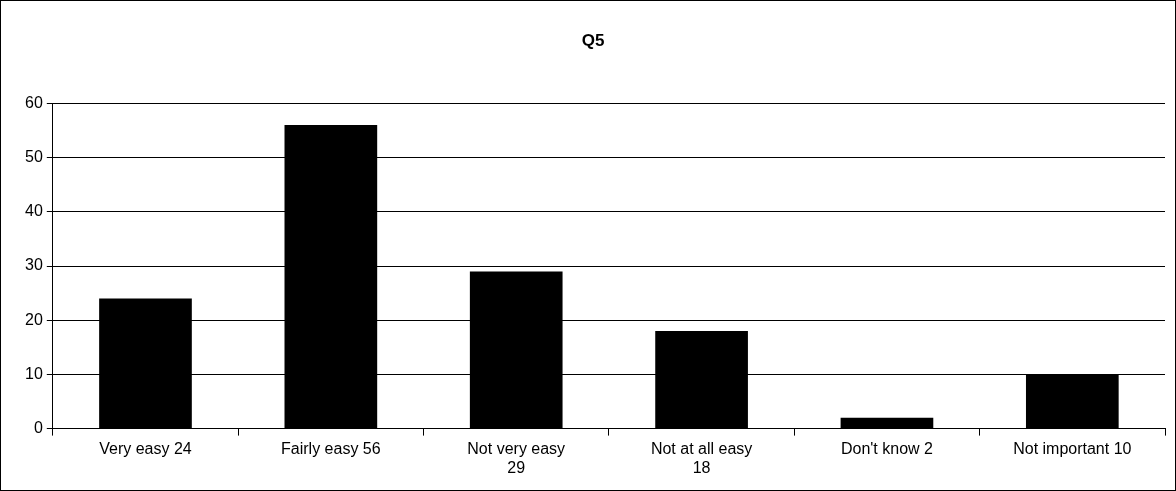 The width and height of the screenshot is (1176, 491). I want to click on y-tick-label: 0, so click(38, 428).